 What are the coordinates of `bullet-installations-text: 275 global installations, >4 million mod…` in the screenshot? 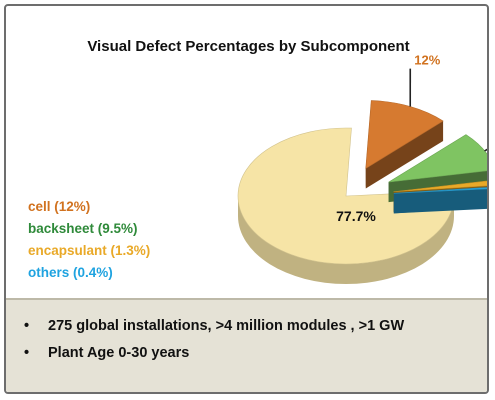 It's located at (226, 326).